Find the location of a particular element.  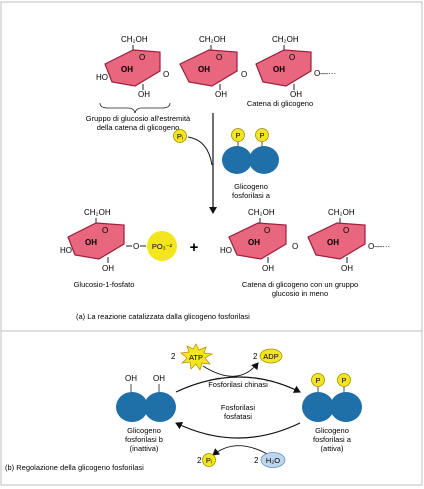

atp-starburst is located at coordinates (197, 357).